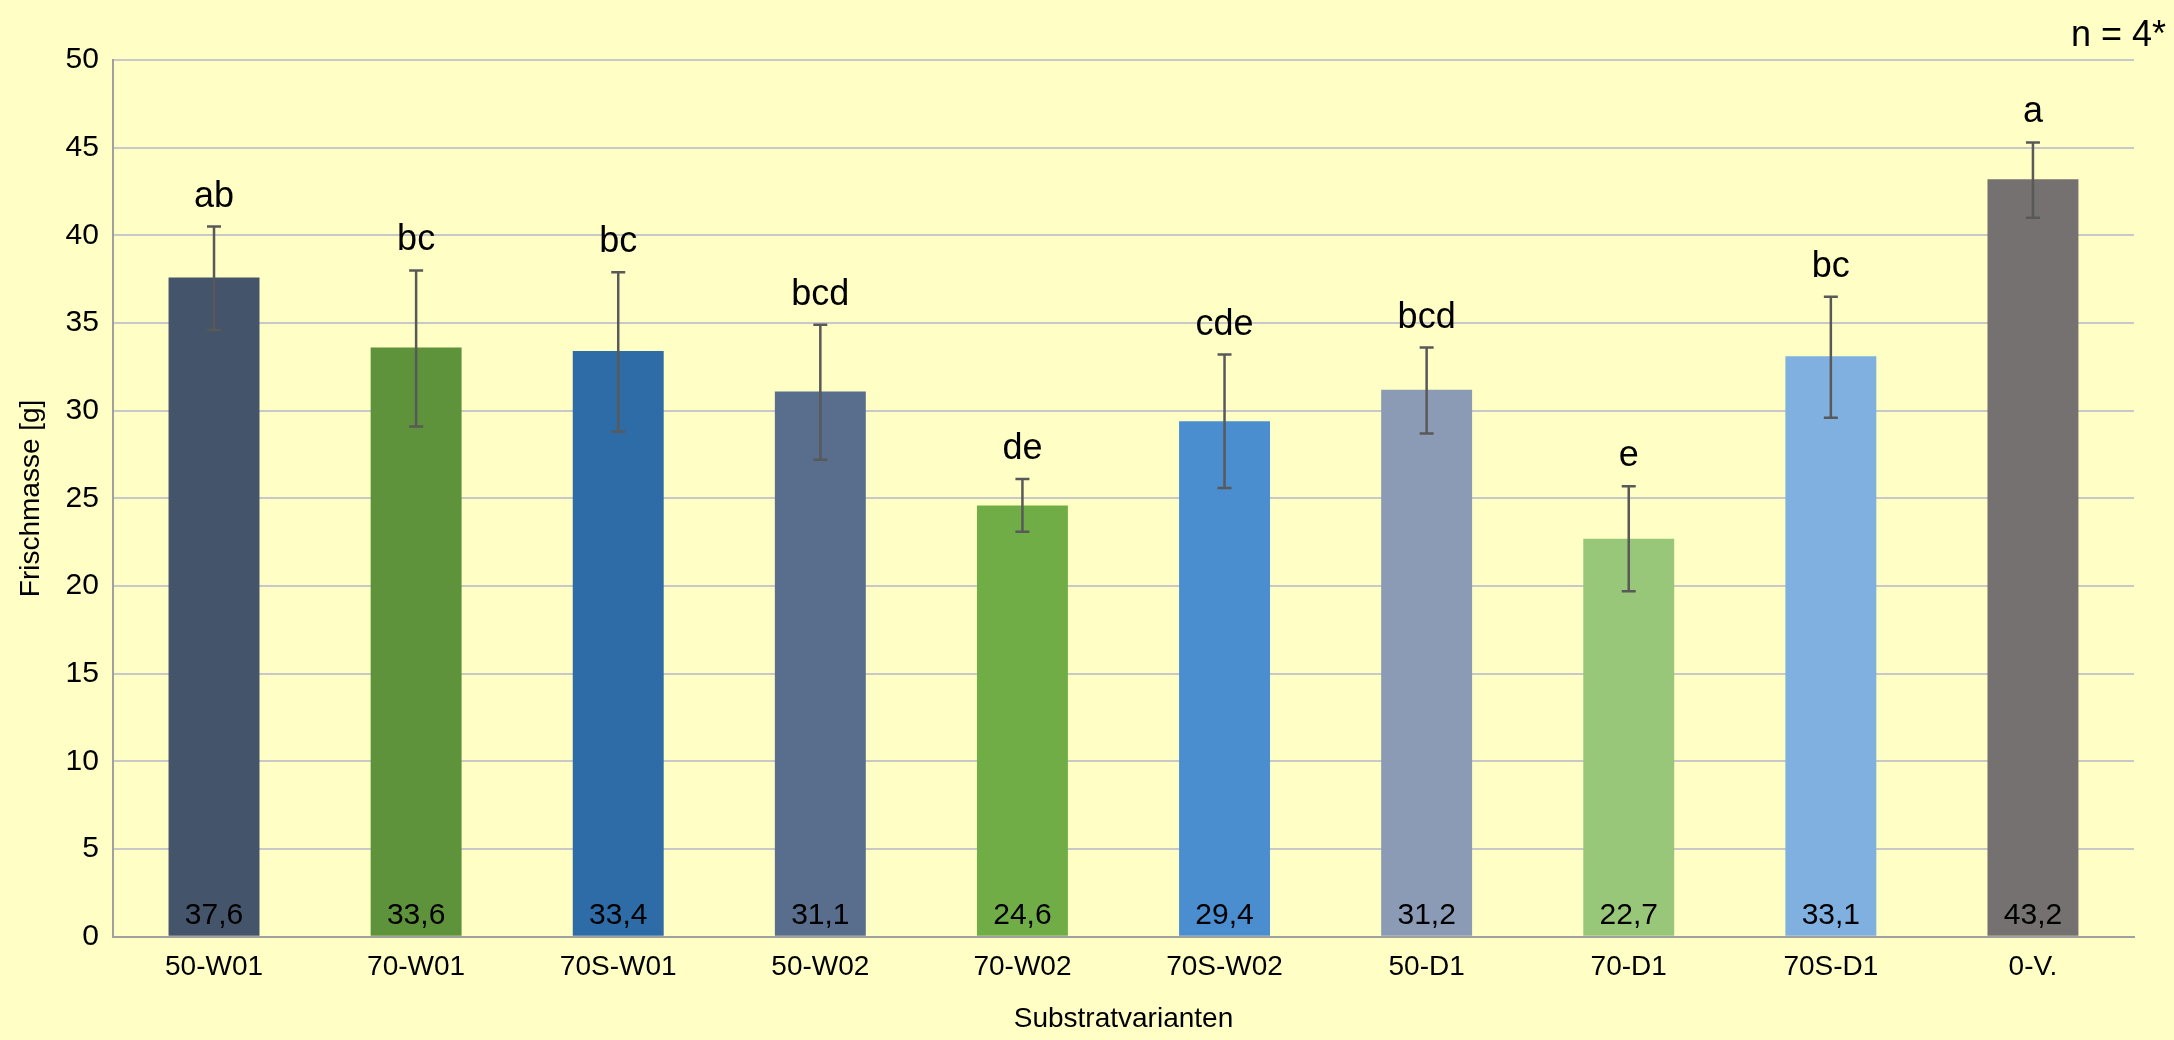 Image resolution: width=2174 pixels, height=1040 pixels. Describe the element at coordinates (82, 233) in the screenshot. I see `y-tick-label: 40` at that location.